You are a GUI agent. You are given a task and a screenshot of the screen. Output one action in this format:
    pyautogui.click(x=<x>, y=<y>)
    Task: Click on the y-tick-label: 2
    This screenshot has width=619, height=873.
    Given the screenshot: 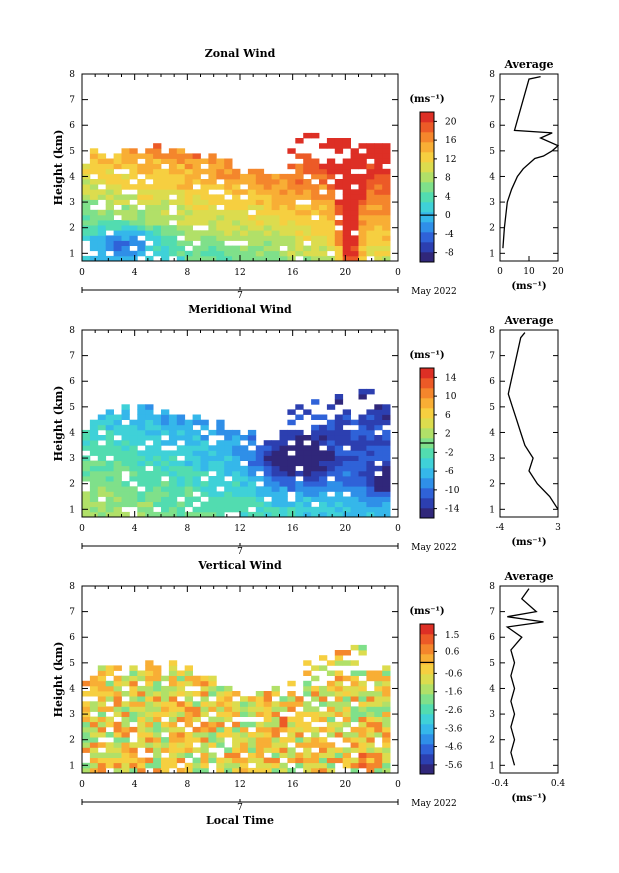 What is the action you would take?
    pyautogui.click(x=72, y=485)
    